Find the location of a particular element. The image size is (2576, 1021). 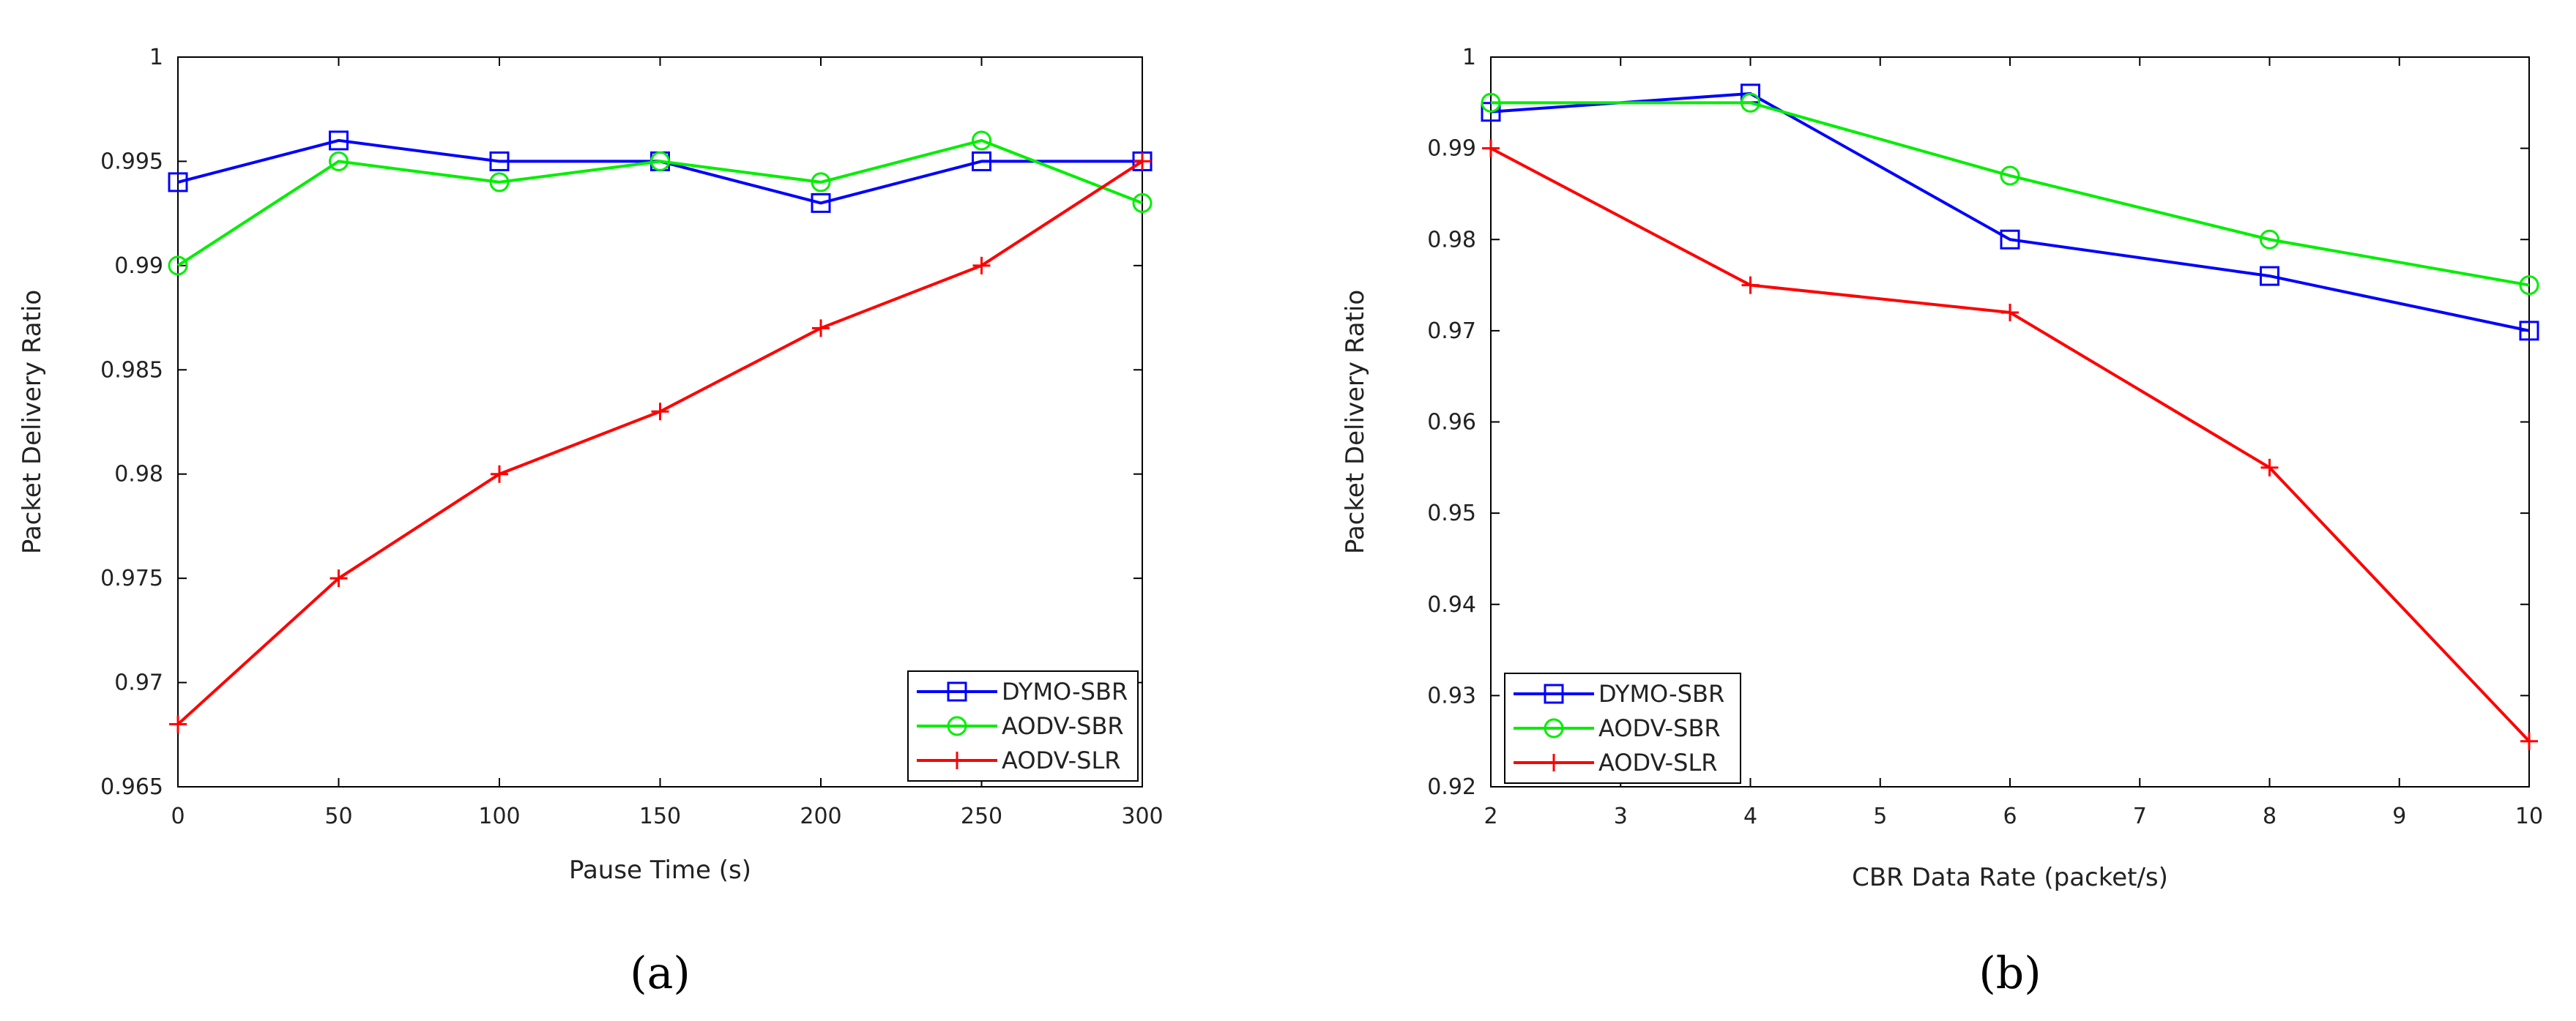

x-axis-label: Pause Time (s) is located at coordinates (660, 870).